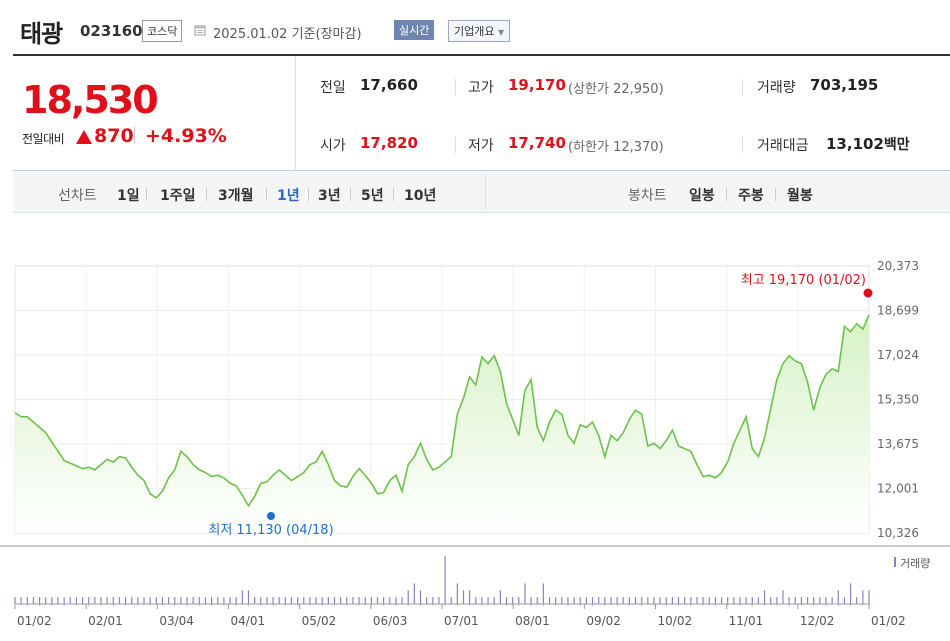 The width and height of the screenshot is (950, 641). Describe the element at coordinates (326, 34) in the screenshot. I see `quote-basis: 기준(장마감)` at that location.